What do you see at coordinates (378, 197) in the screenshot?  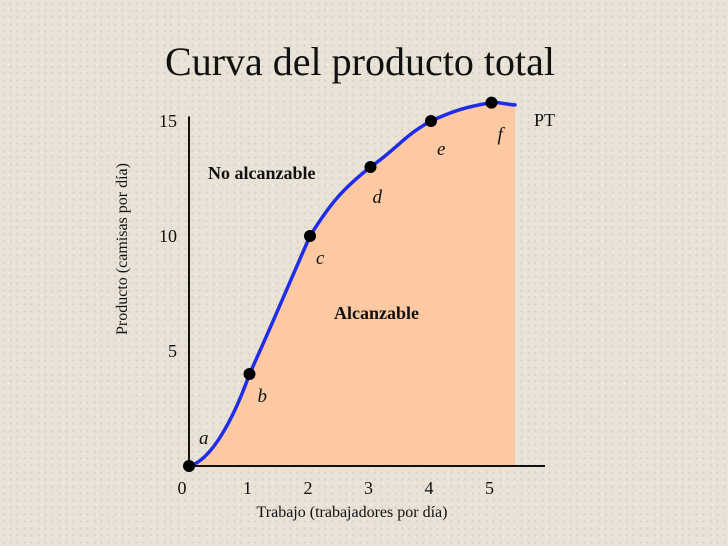 I see `point-label: d` at bounding box center [378, 197].